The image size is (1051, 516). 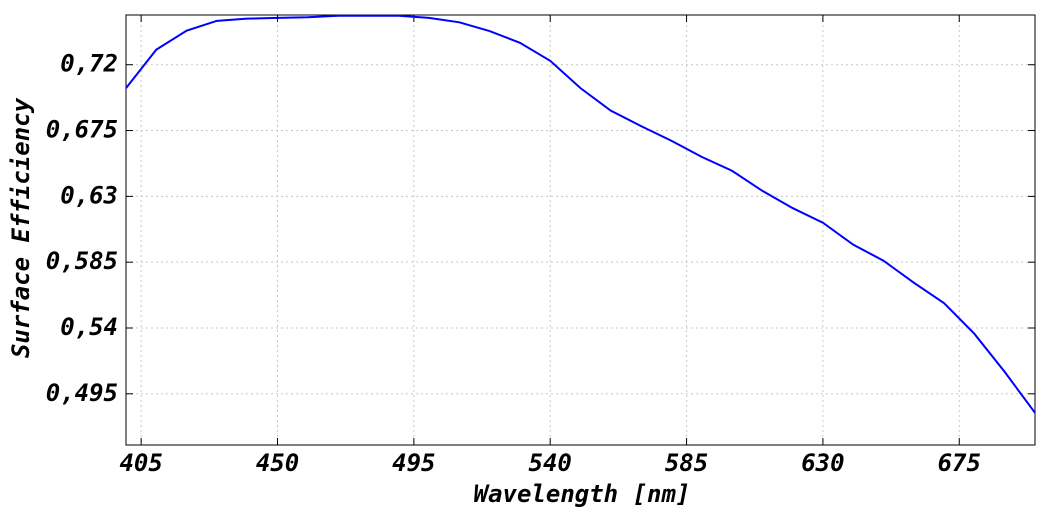 I want to click on y-tick-label: 0,72, so click(x=89, y=64).